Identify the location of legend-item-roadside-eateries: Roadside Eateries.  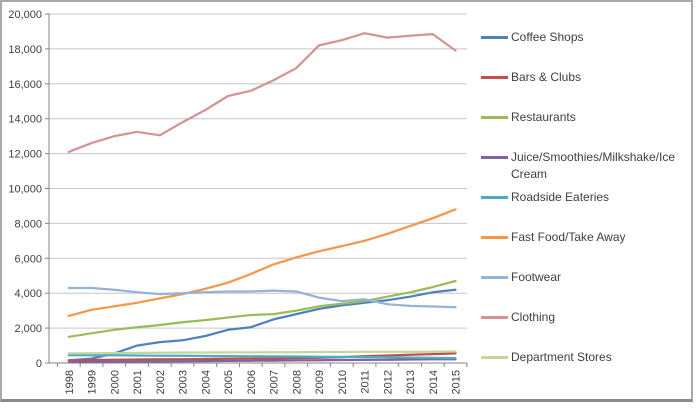
(584, 197).